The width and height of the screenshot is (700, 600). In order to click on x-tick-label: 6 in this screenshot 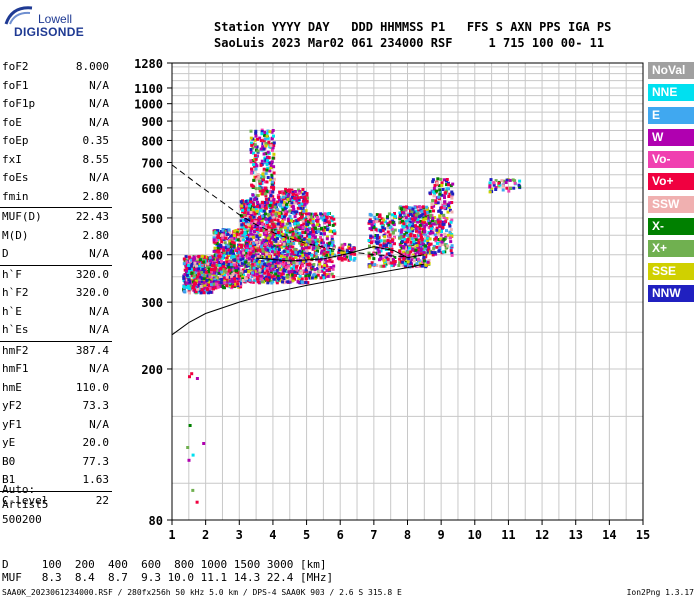, I will do `click(340, 535)`.